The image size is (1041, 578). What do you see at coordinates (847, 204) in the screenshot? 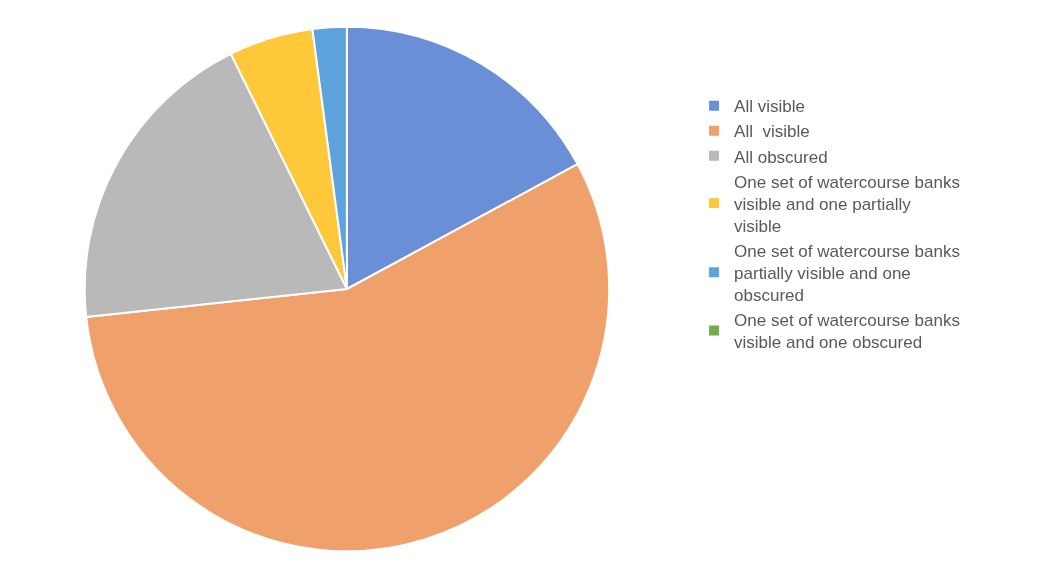
I see `legend-label: One set of watercourse banks visible and one partially visible` at bounding box center [847, 204].